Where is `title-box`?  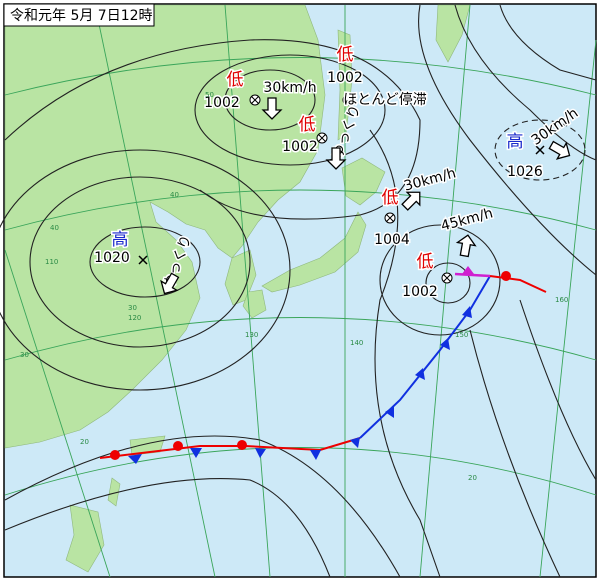
title-box is located at coordinates (79, 15).